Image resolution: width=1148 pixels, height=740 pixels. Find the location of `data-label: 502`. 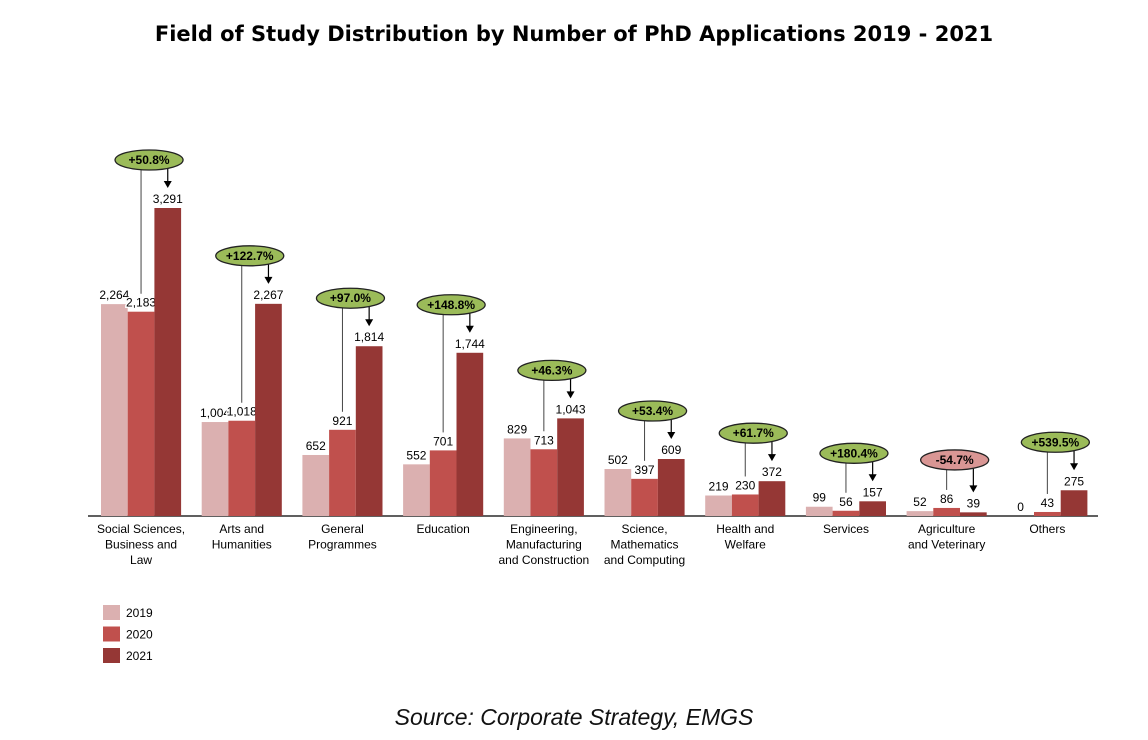

data-label: 502 is located at coordinates (618, 460).